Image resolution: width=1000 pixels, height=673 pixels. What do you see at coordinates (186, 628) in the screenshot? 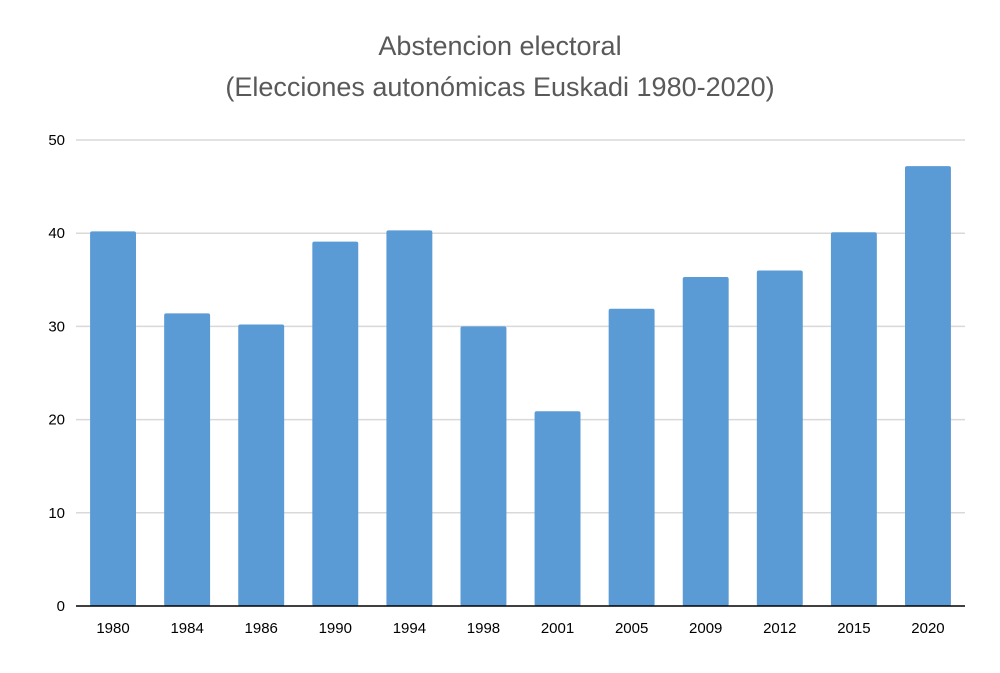
I see `x-tick-label: 1984` at bounding box center [186, 628].